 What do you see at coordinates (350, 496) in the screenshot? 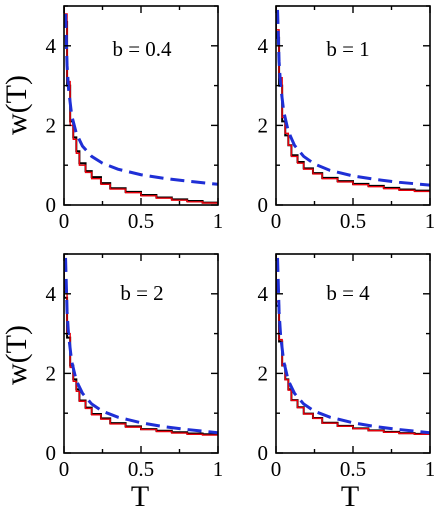
I see `x-axis-label-right: T` at bounding box center [350, 496].